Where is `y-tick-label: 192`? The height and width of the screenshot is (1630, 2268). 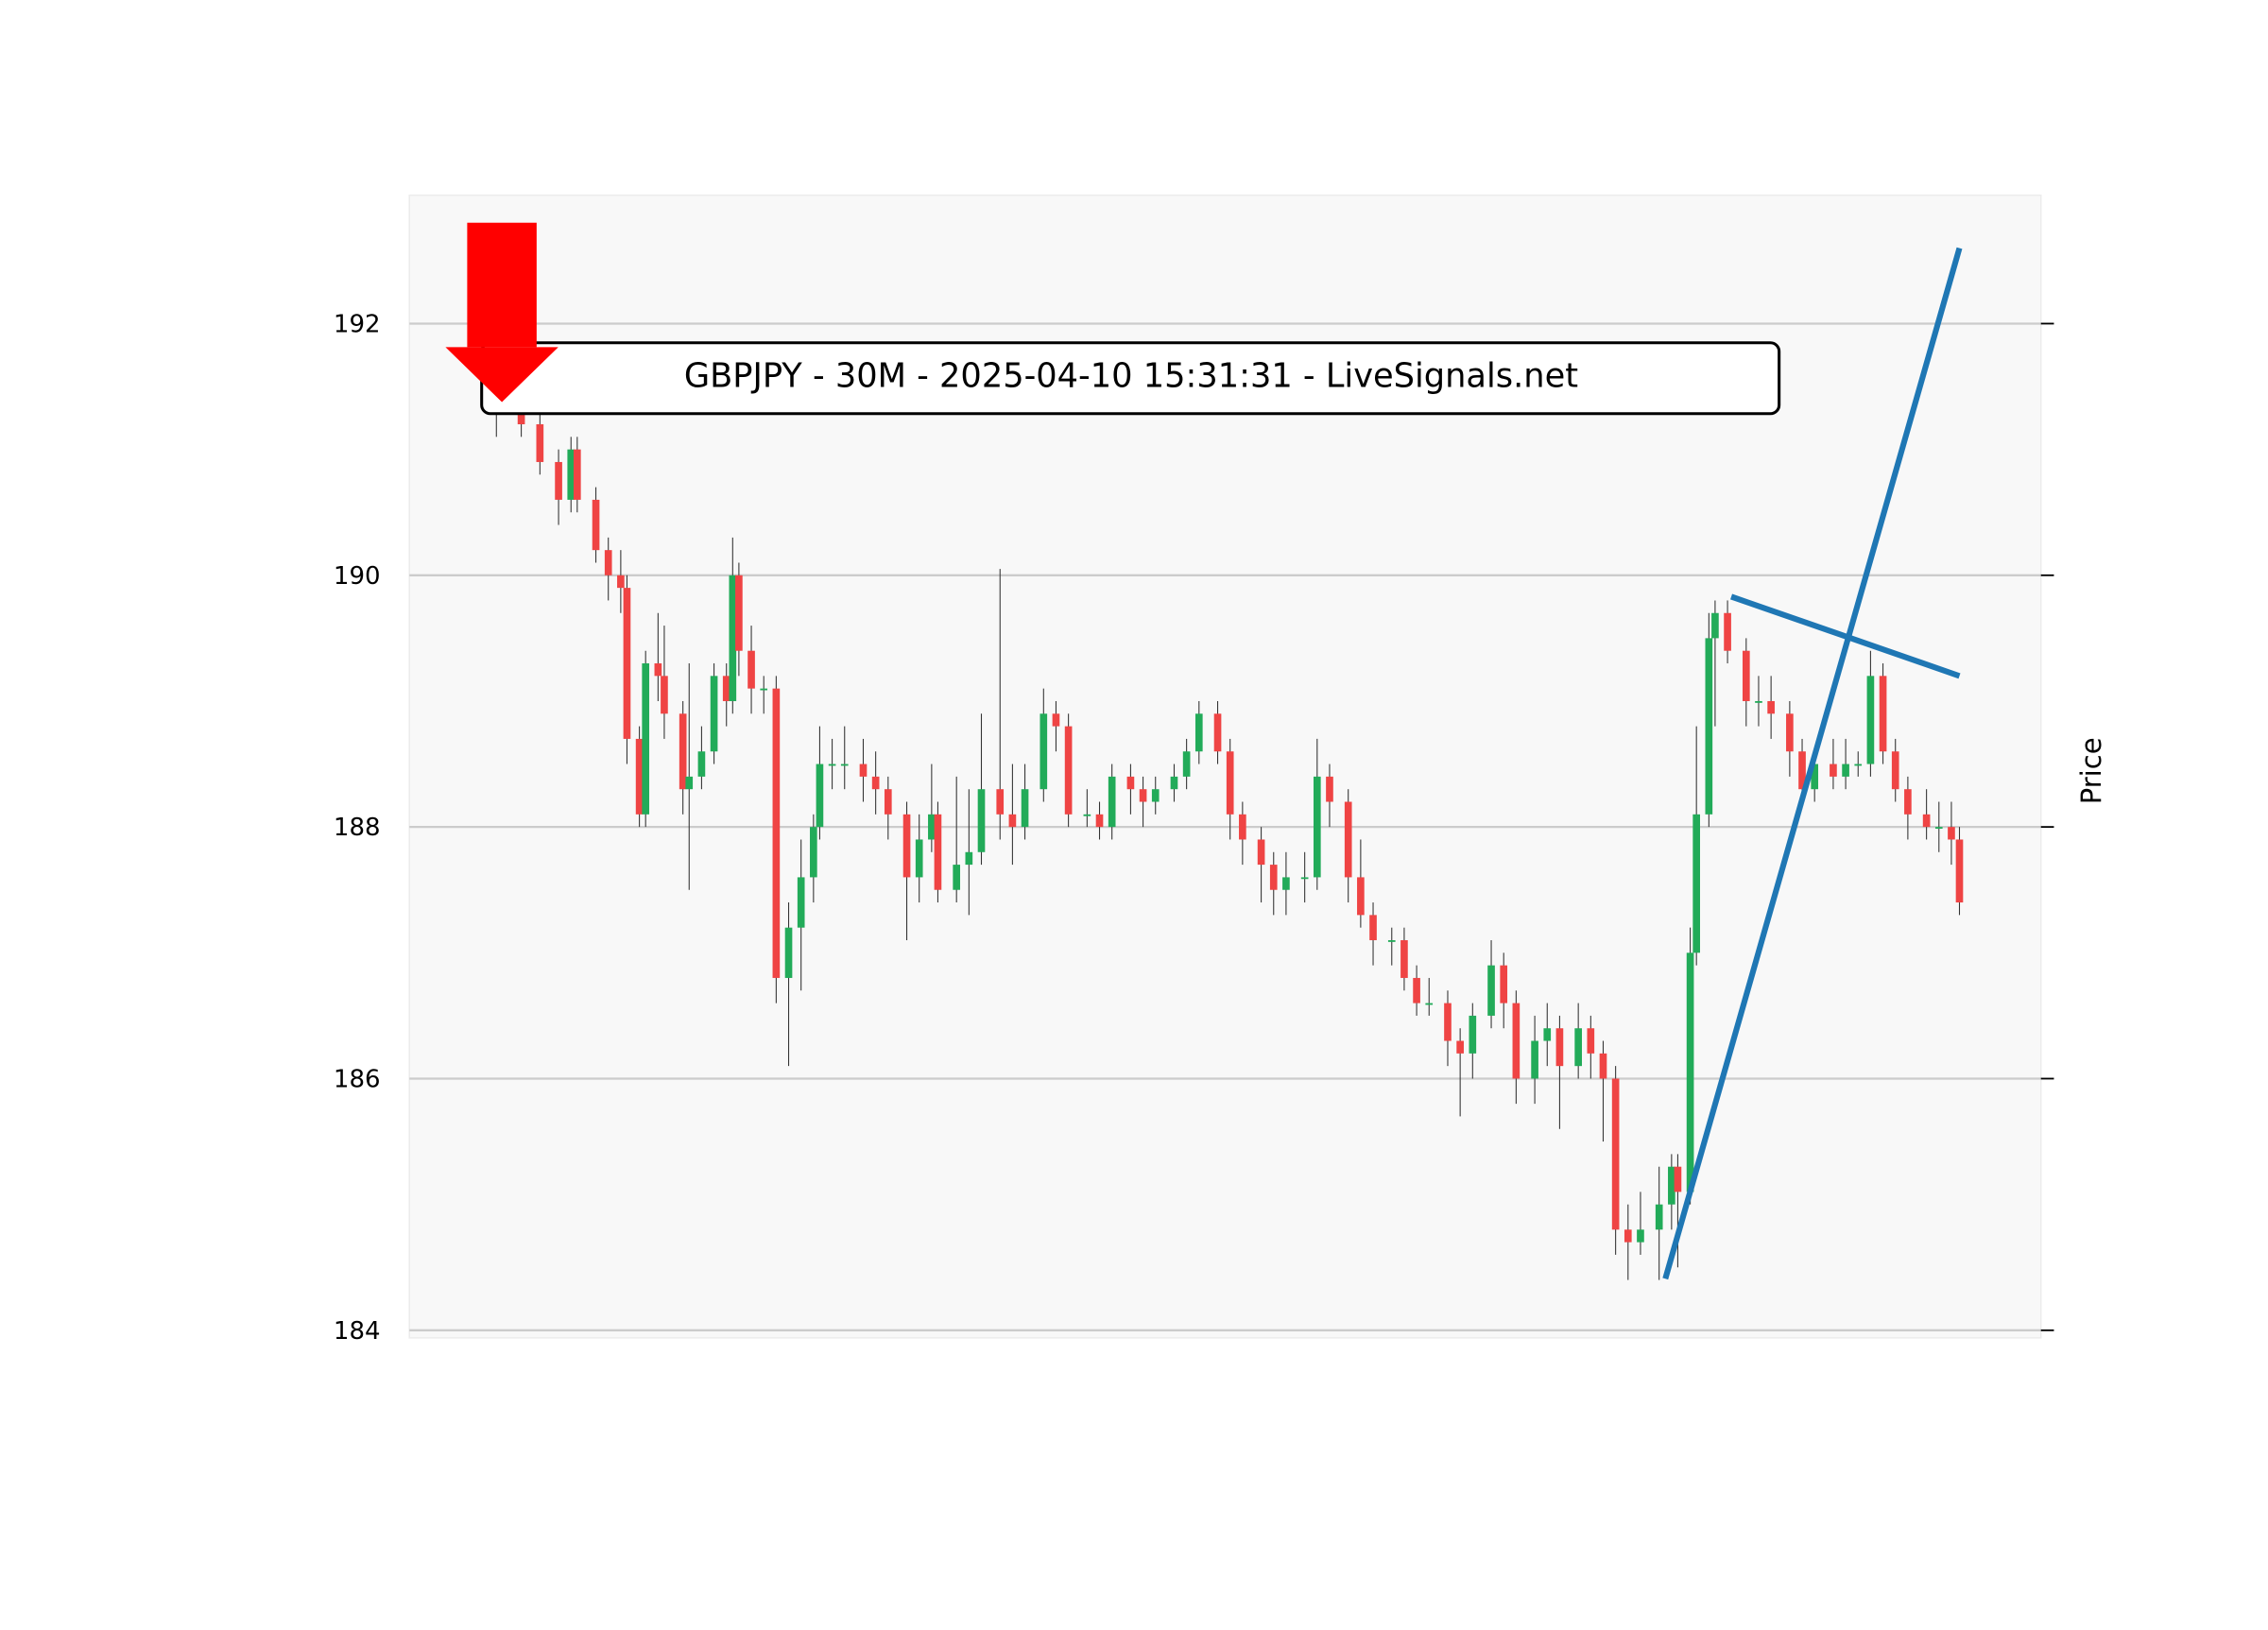 y-tick-label: 192 is located at coordinates (357, 324).